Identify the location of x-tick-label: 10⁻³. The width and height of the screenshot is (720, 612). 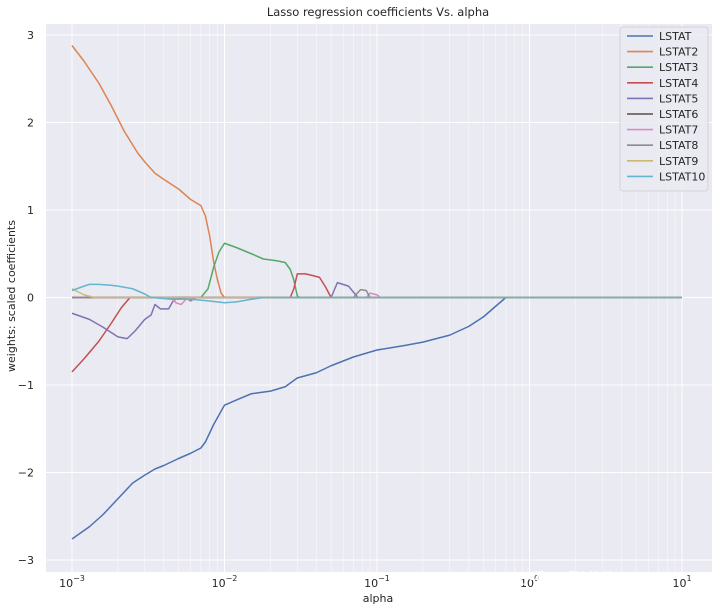
(72, 582).